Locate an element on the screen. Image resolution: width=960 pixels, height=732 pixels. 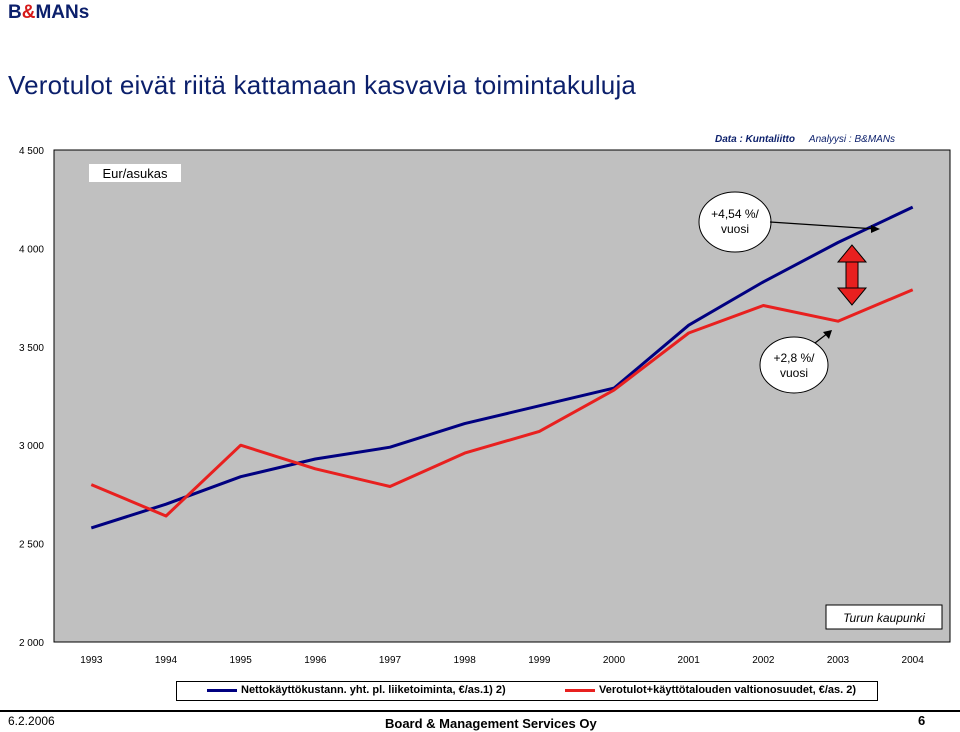
x-tick-label: 1993 is located at coordinates (91, 660).